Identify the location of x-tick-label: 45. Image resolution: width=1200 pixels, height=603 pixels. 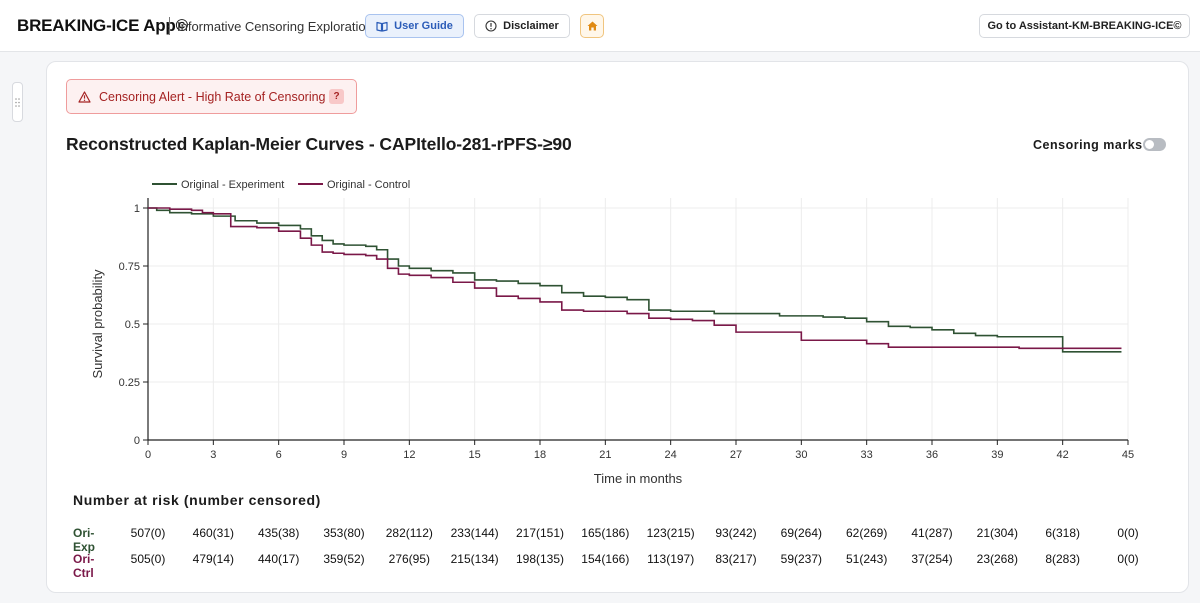
(1128, 455).